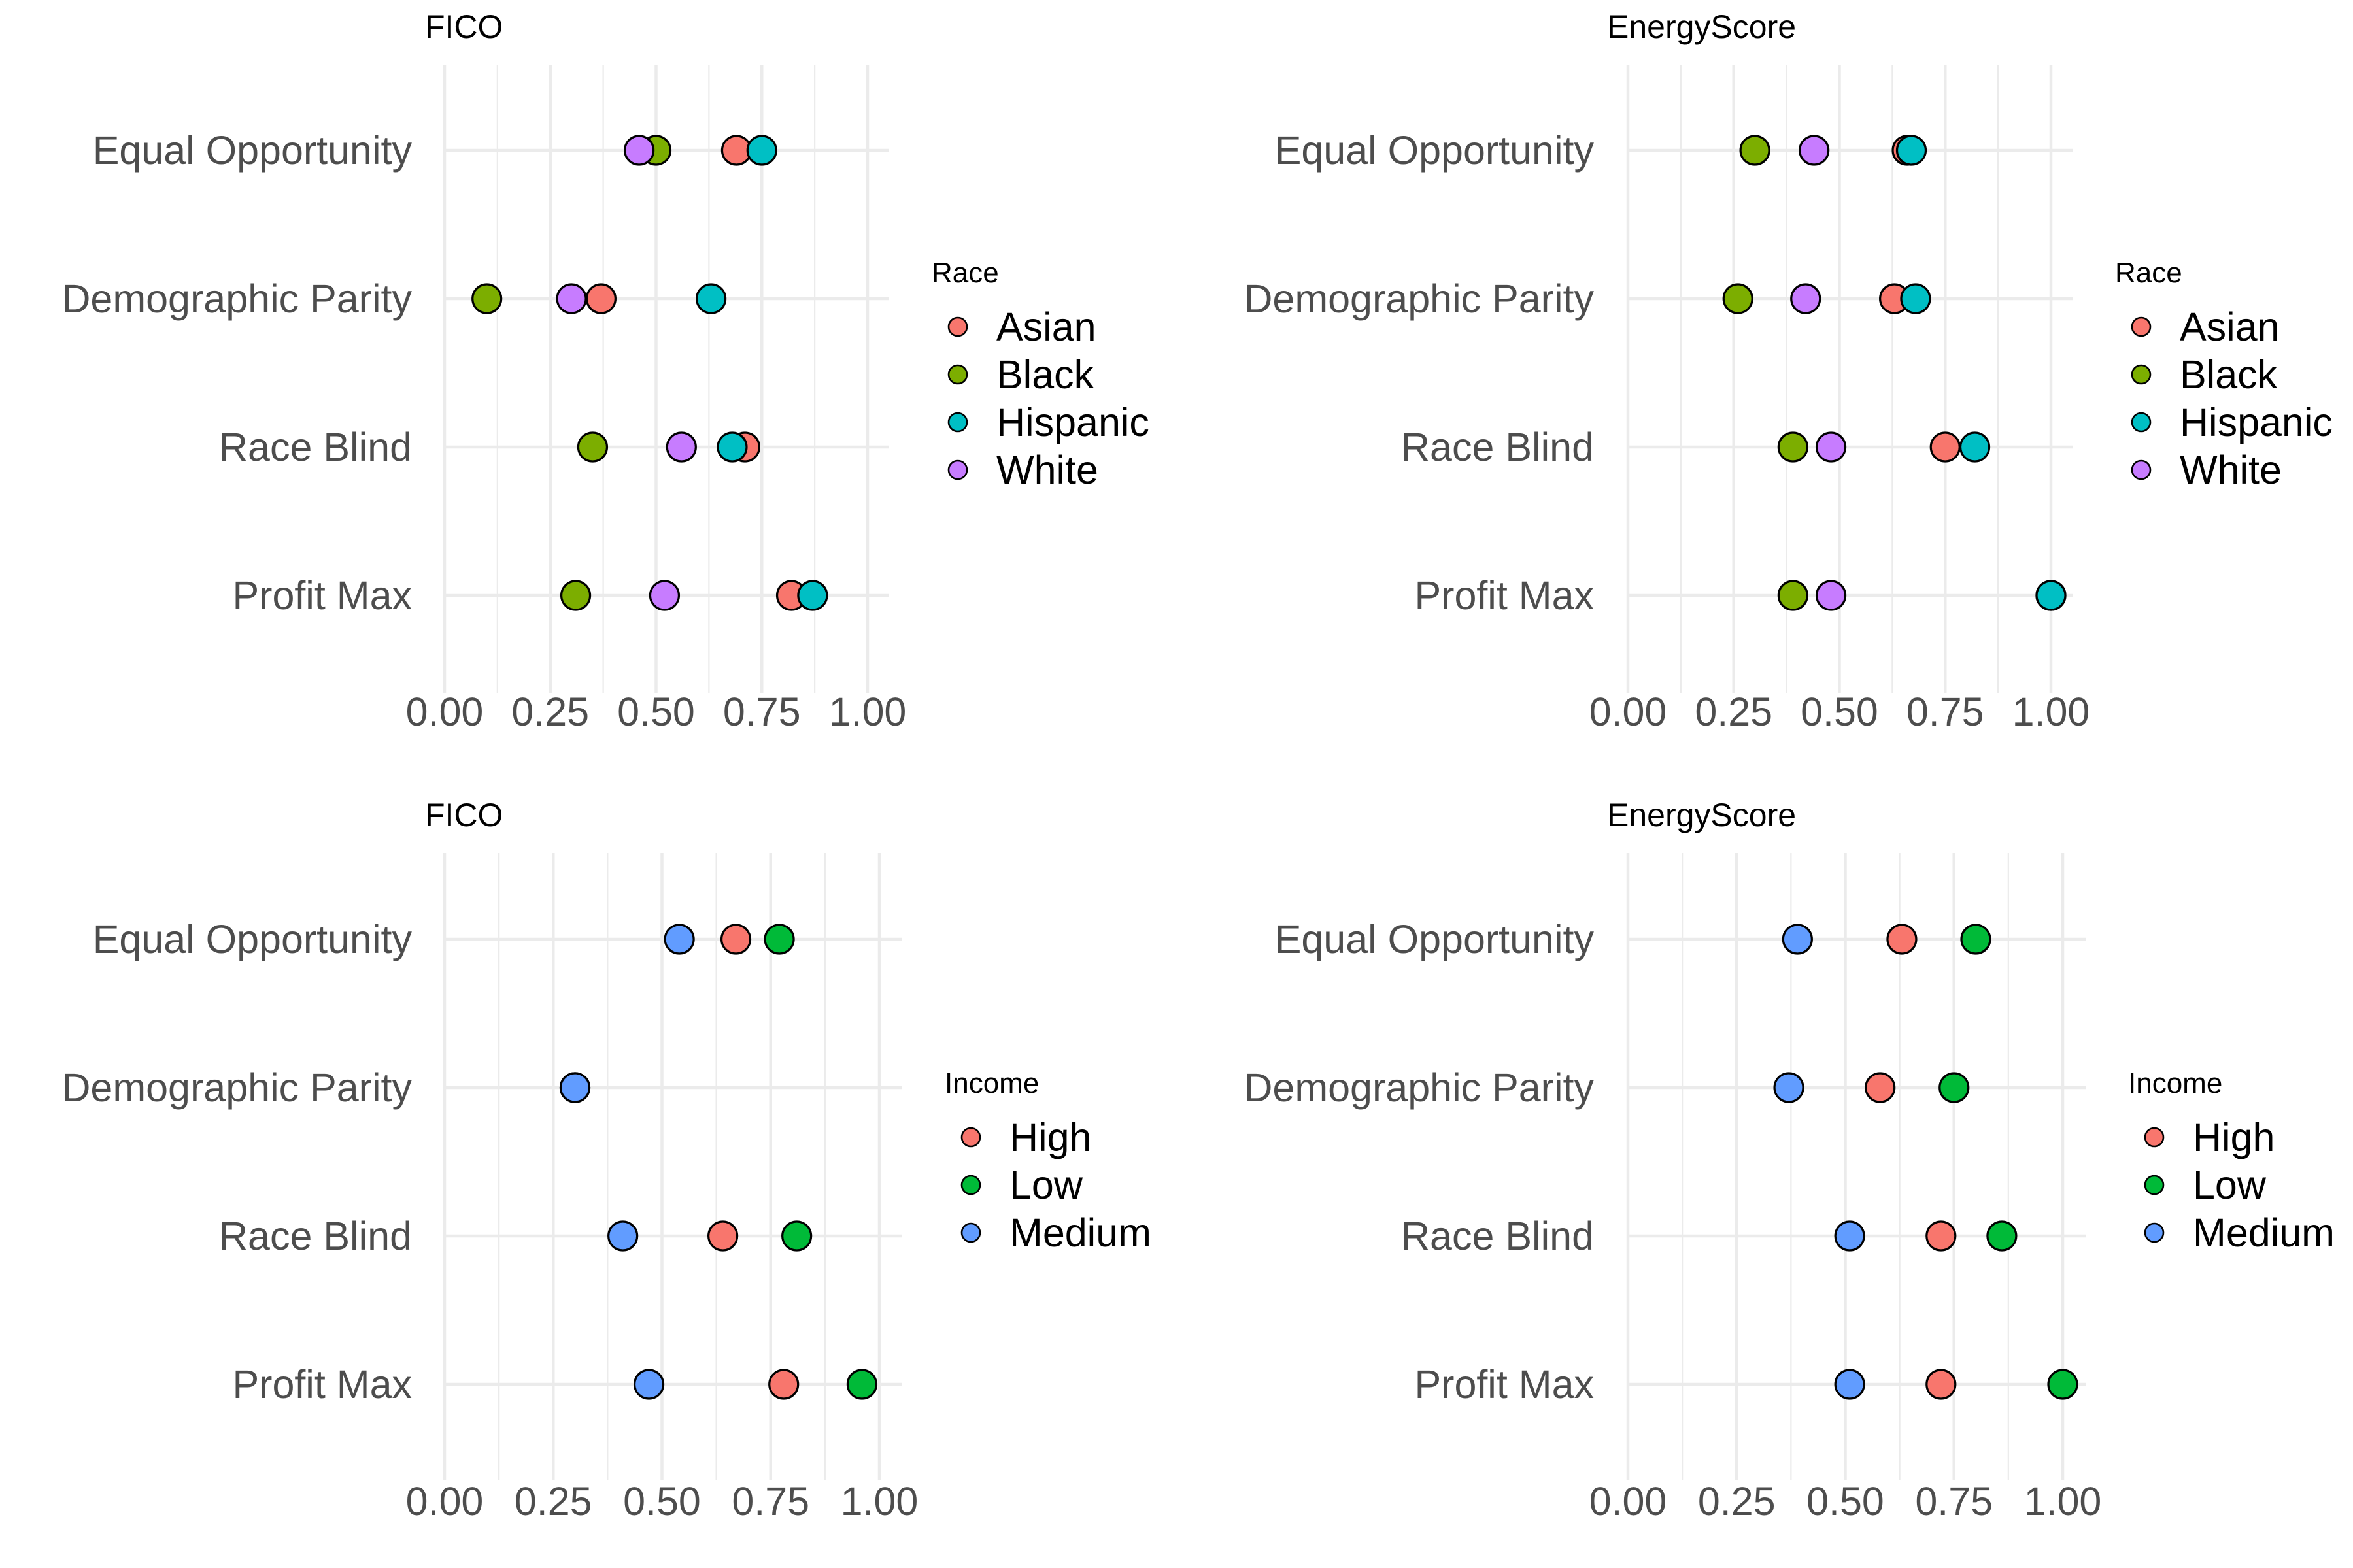  Describe the element at coordinates (1805, 298) in the screenshot. I see `point-white-demographic-parity` at that location.